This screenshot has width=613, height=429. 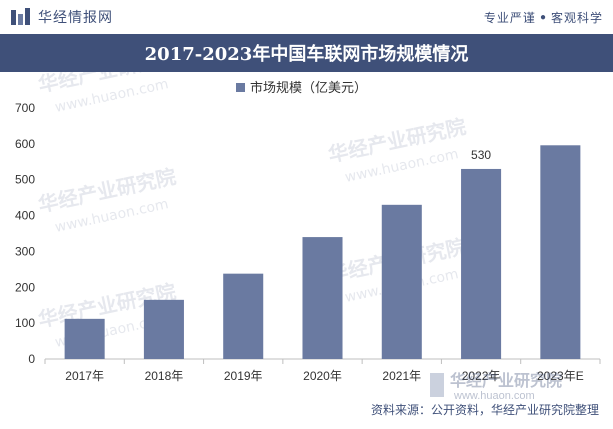 I want to click on x-tick-label: 2021年, so click(x=401, y=376).